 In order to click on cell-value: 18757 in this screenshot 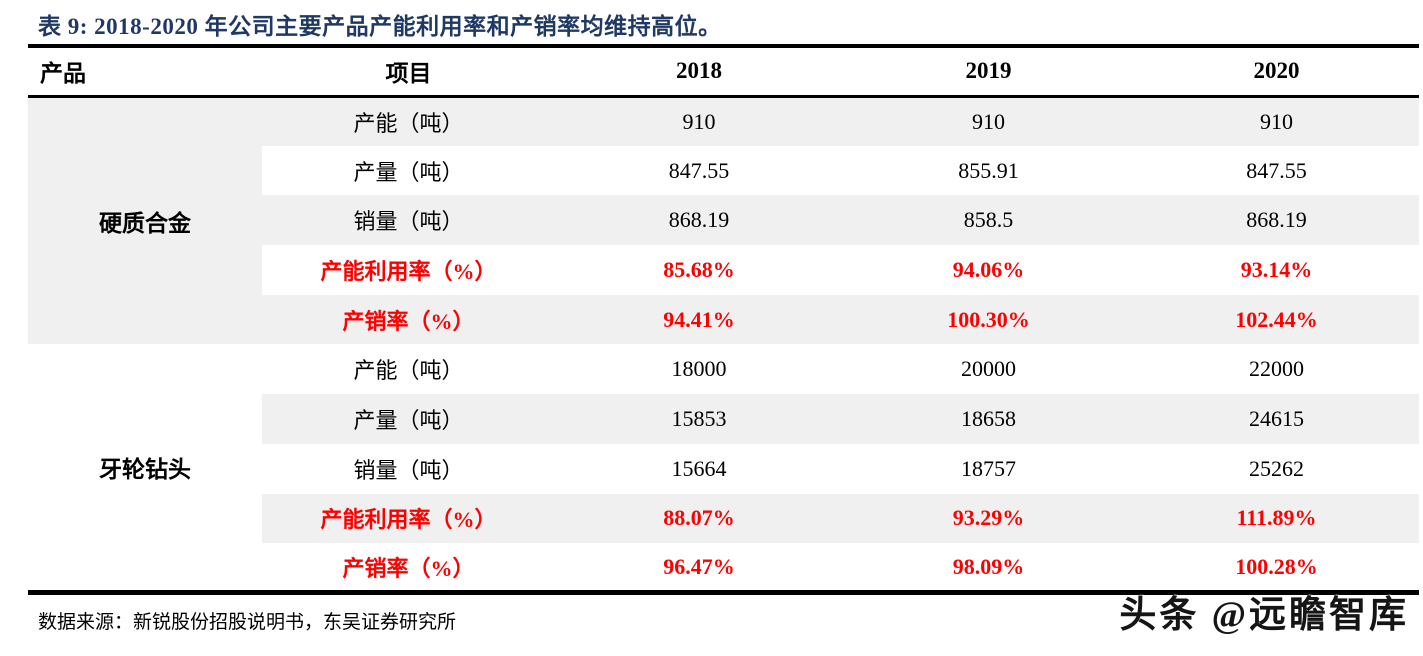, I will do `click(988, 468)`.